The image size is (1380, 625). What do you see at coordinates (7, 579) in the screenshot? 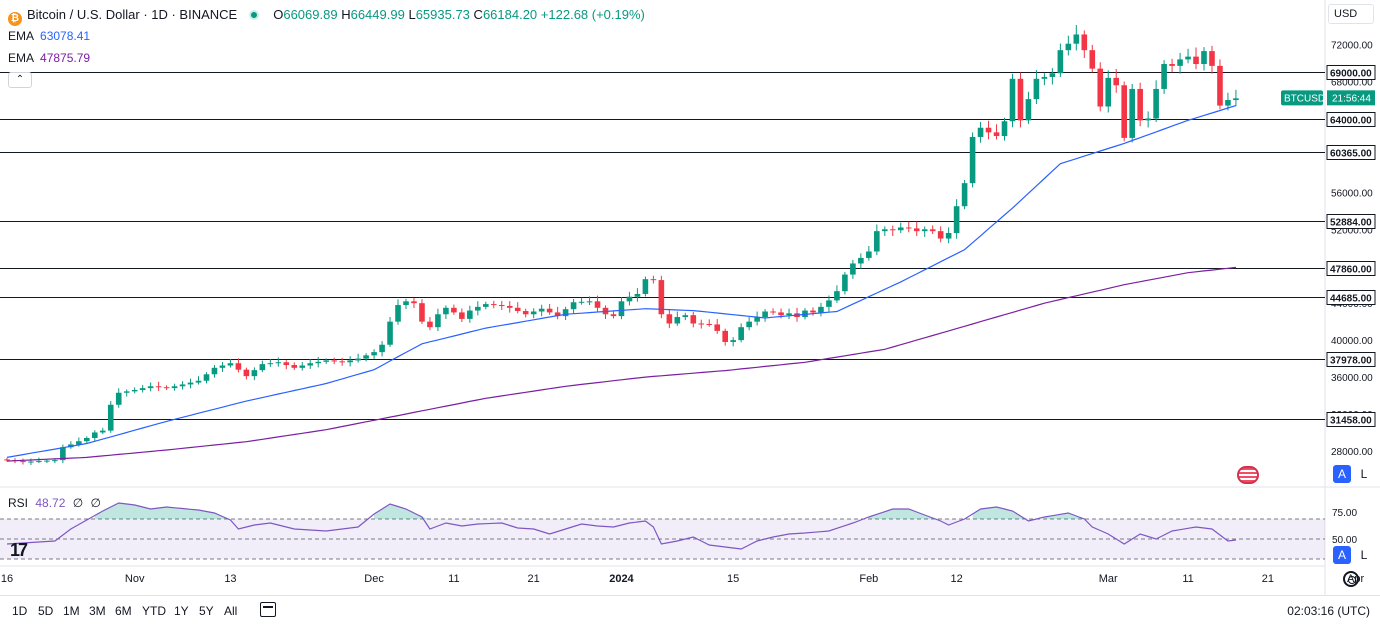
I see `time-tick-label: 16` at bounding box center [7, 579].